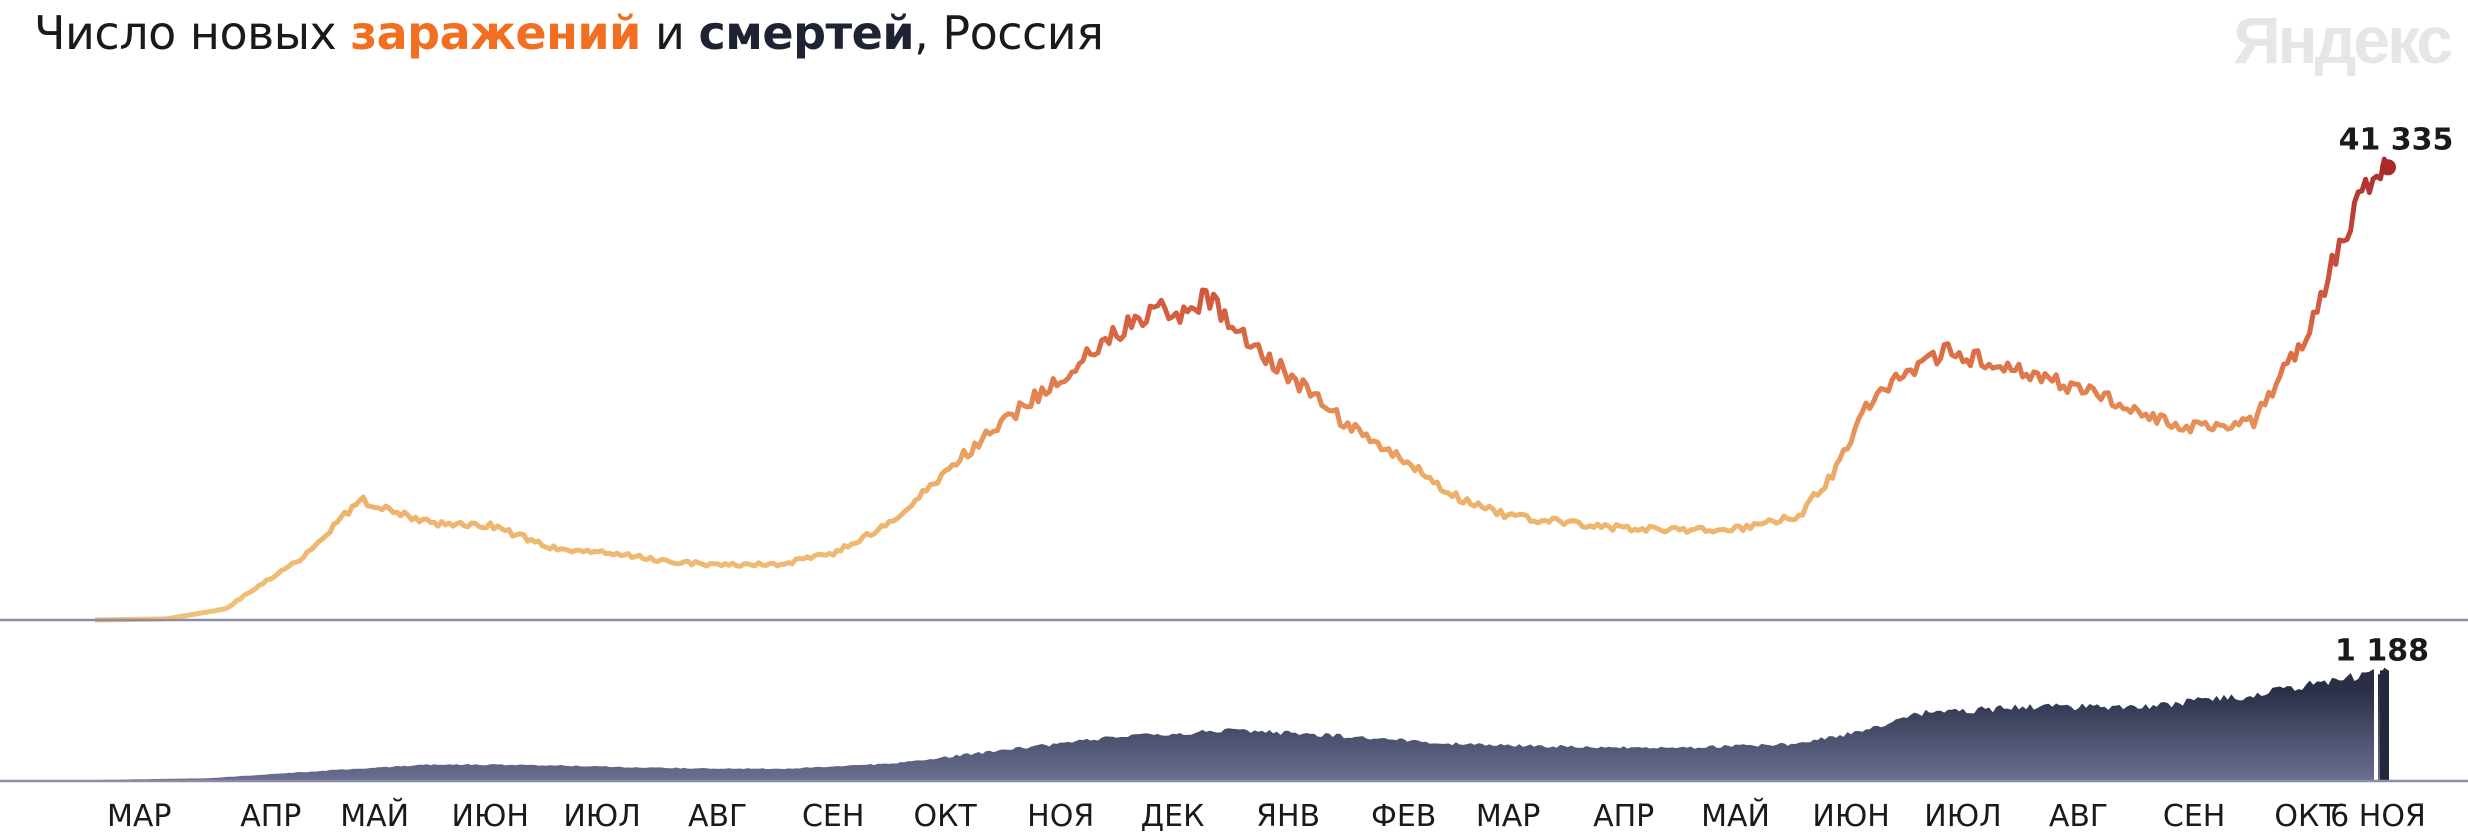  What do you see at coordinates (2378, 816) in the screenshot?
I see `x-tick-label: 6 НОЯ` at bounding box center [2378, 816].